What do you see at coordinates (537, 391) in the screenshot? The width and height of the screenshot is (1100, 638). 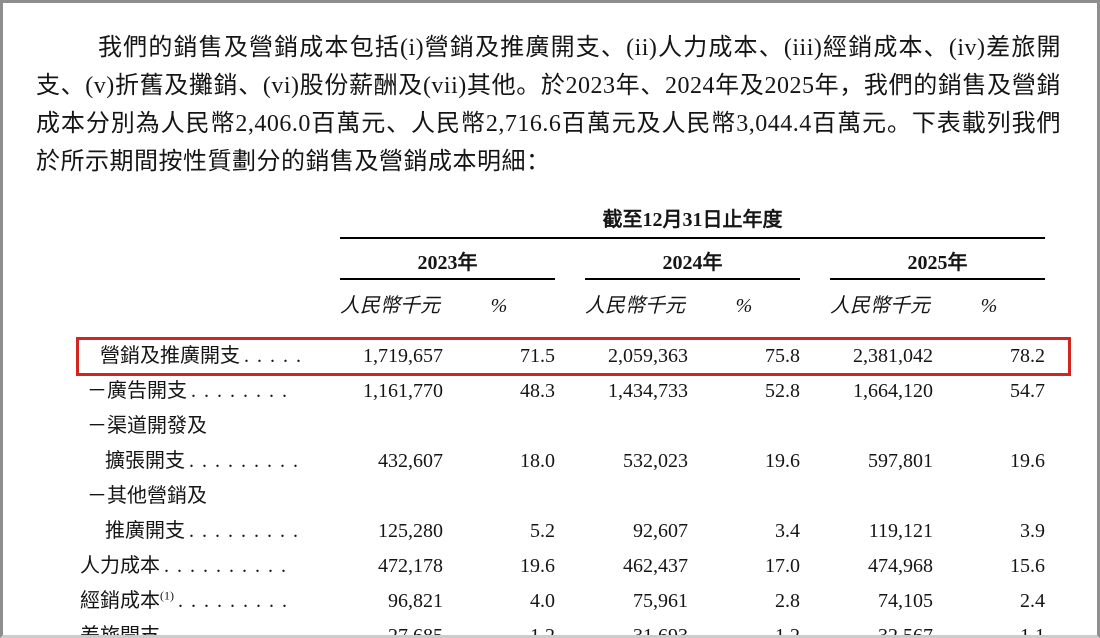 I see `percent-cell: 48.3` at bounding box center [537, 391].